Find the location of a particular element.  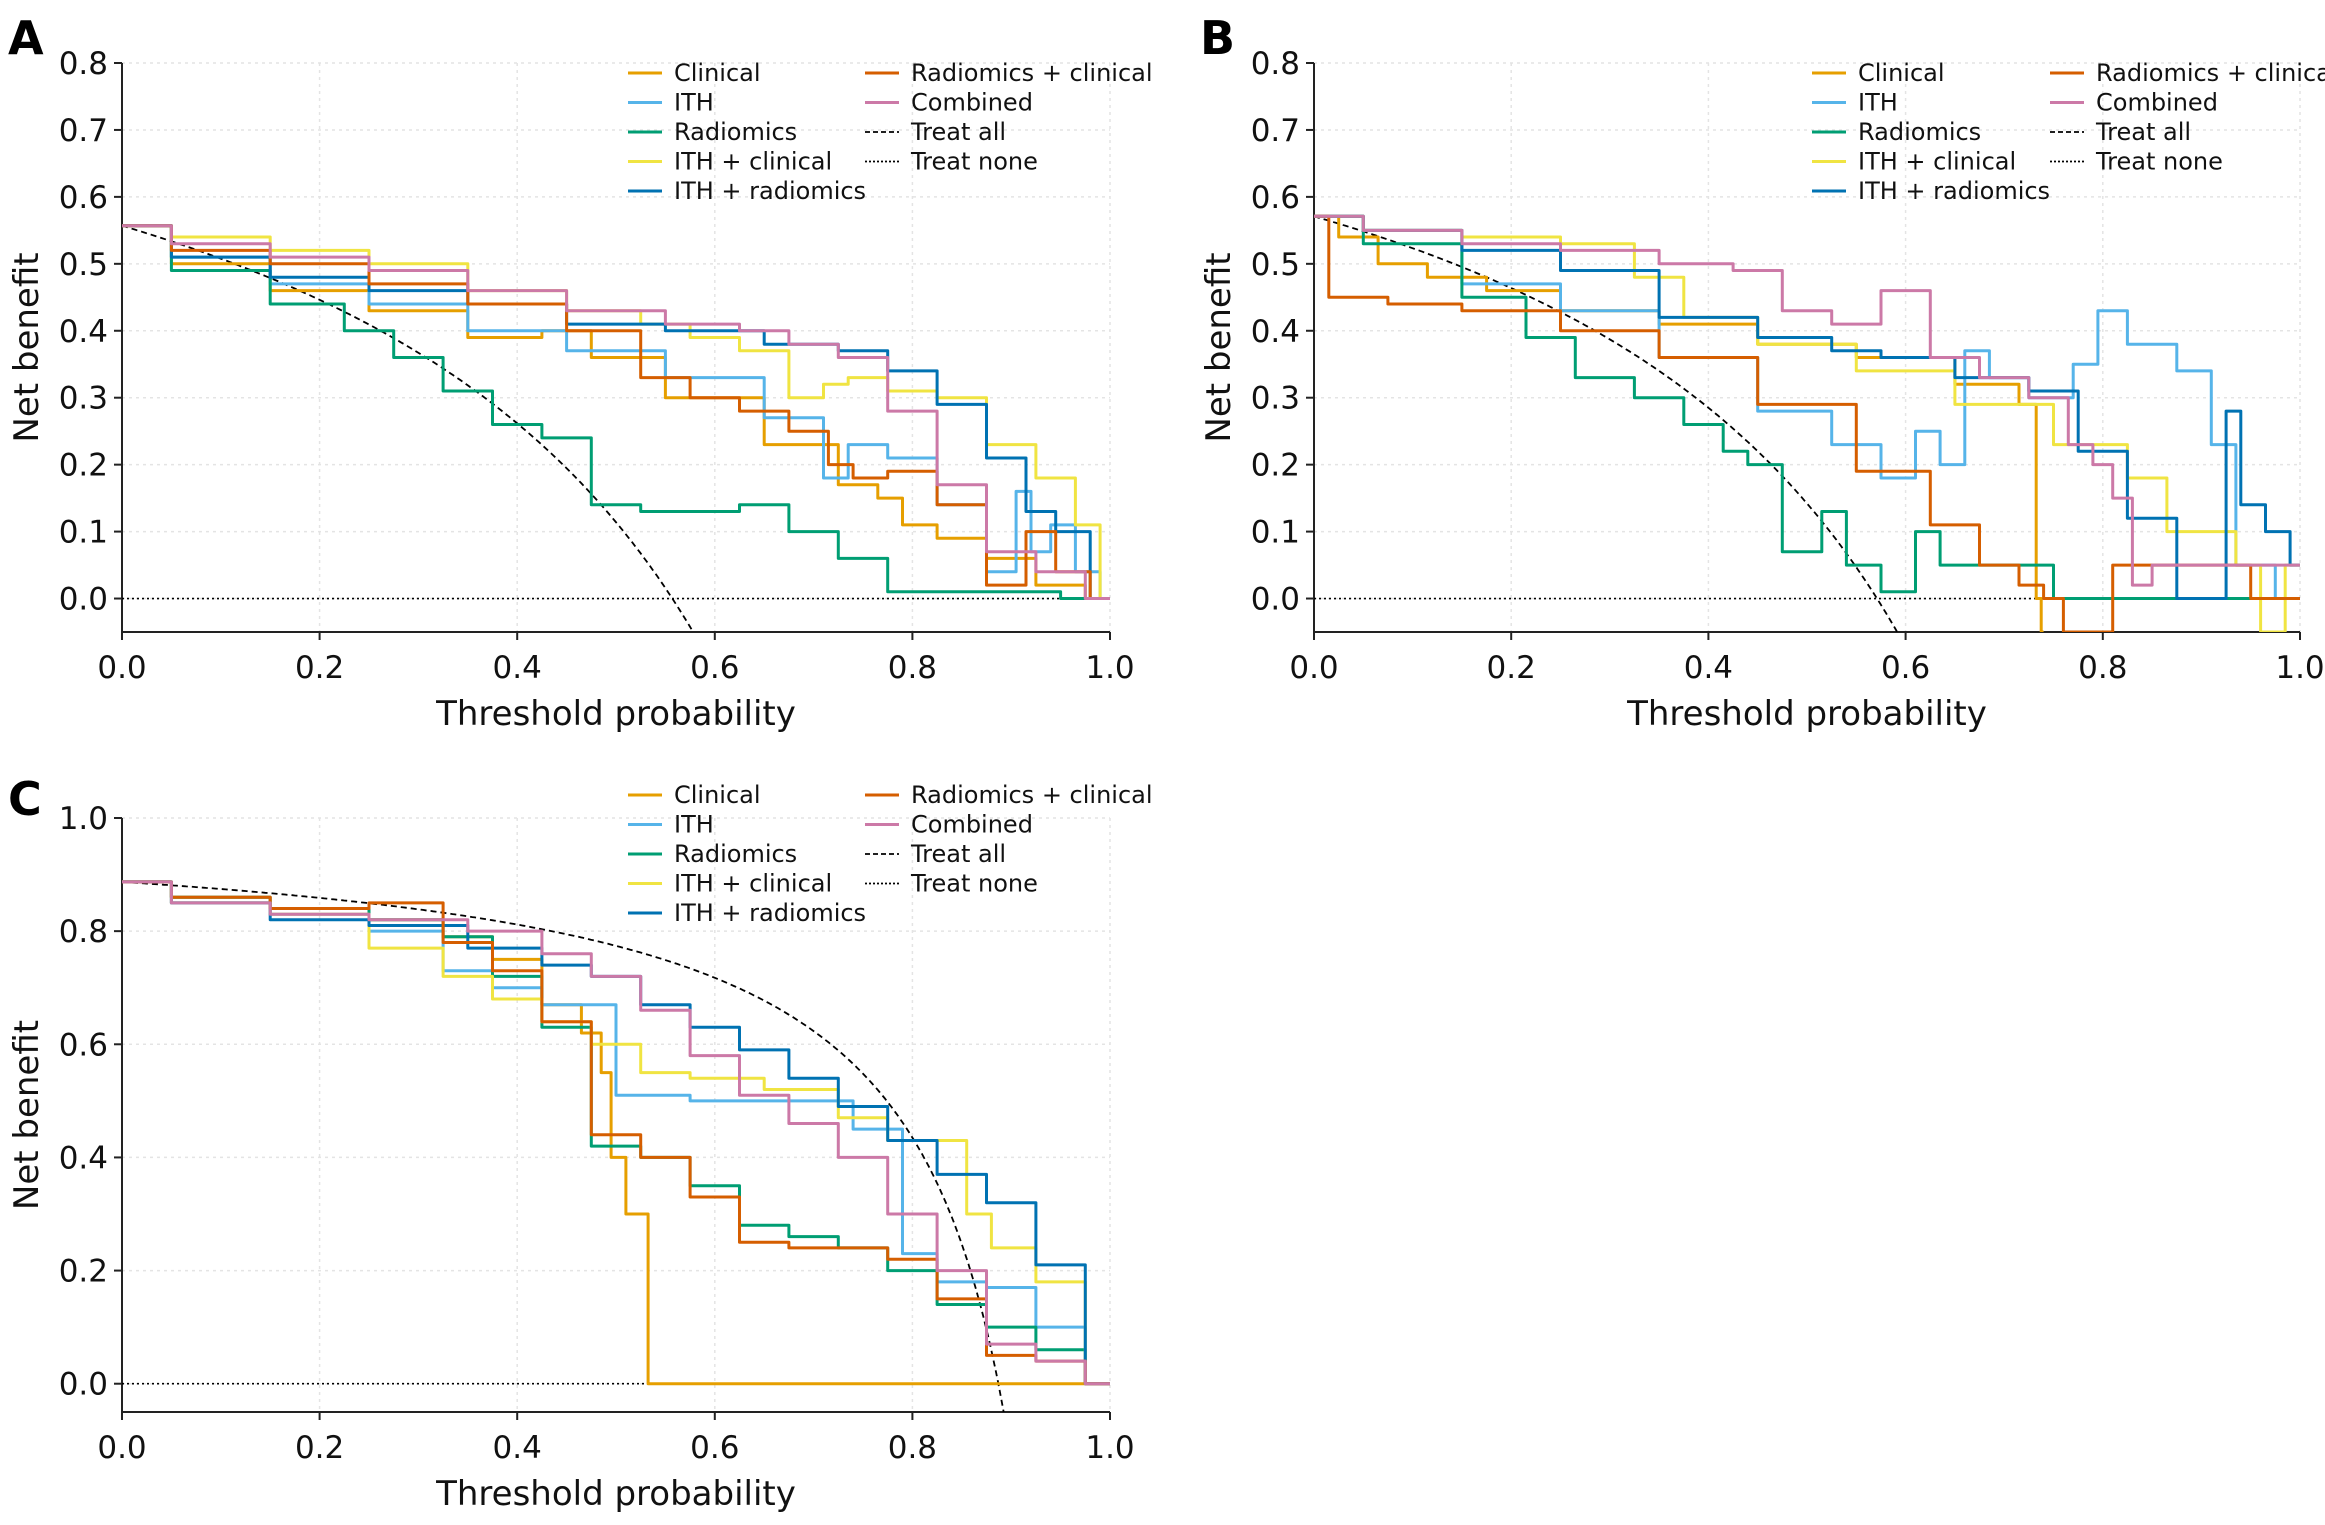

panel-b-plot-area is located at coordinates (1807, 423).